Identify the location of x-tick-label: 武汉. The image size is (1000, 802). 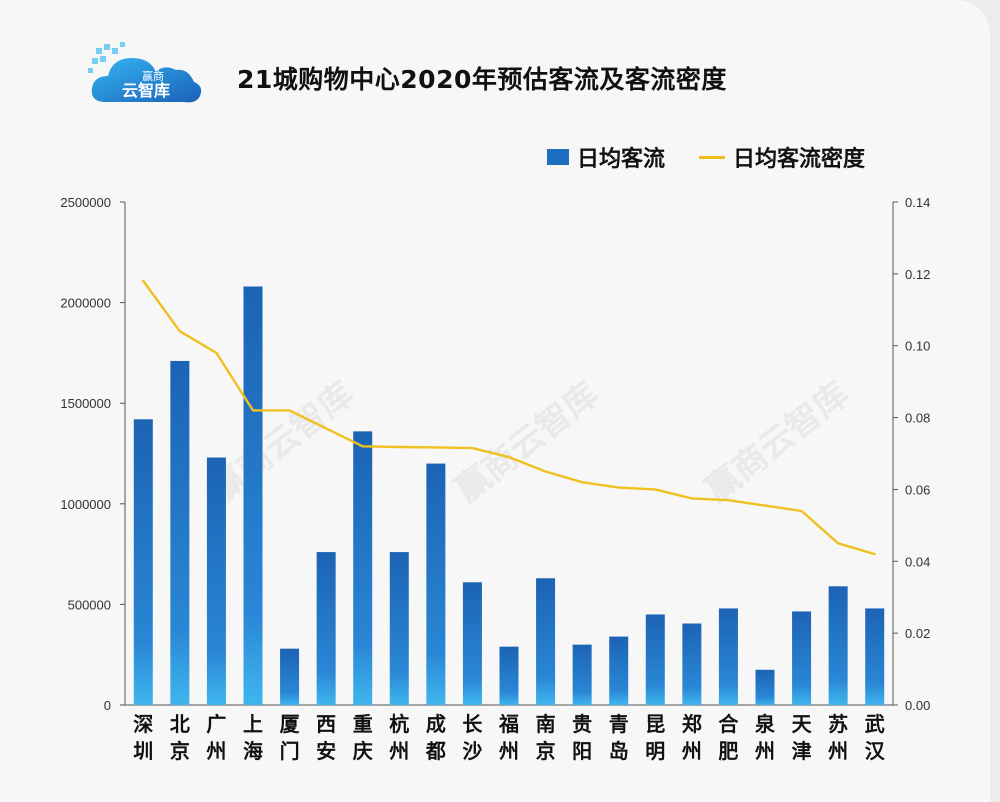
(875, 737).